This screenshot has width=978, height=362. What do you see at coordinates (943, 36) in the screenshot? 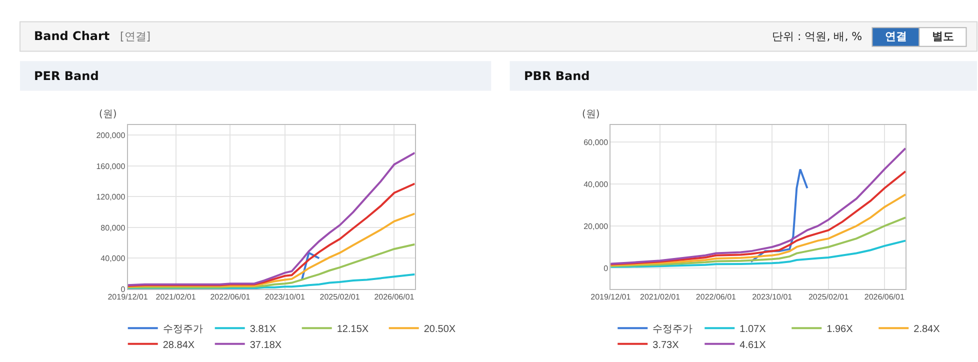
I see `text: 별도` at bounding box center [943, 36].